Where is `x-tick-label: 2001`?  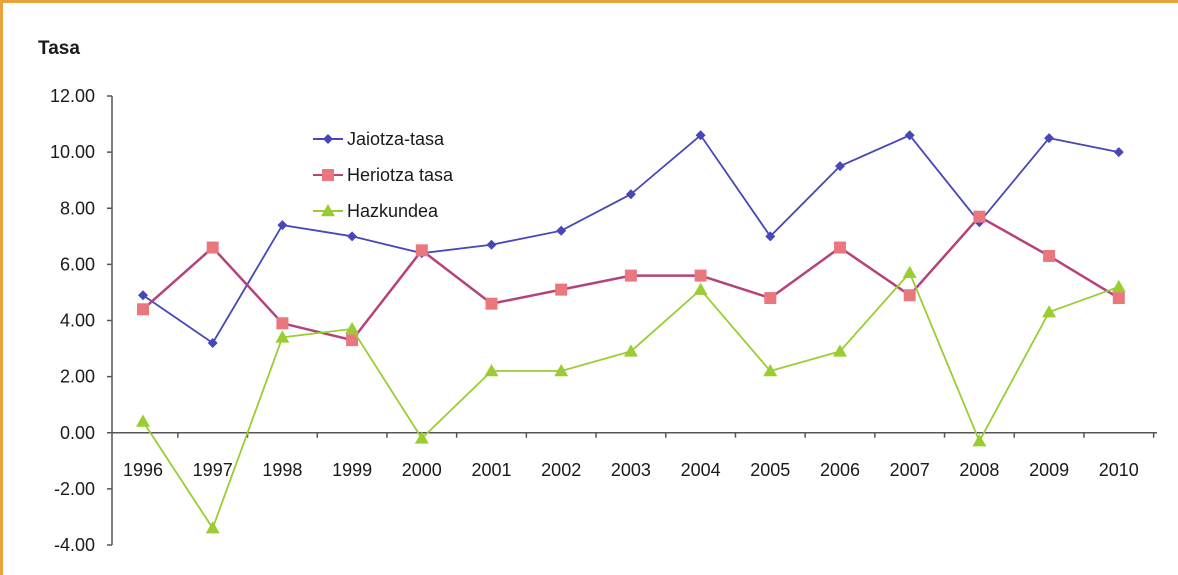 x-tick-label: 2001 is located at coordinates (491, 470).